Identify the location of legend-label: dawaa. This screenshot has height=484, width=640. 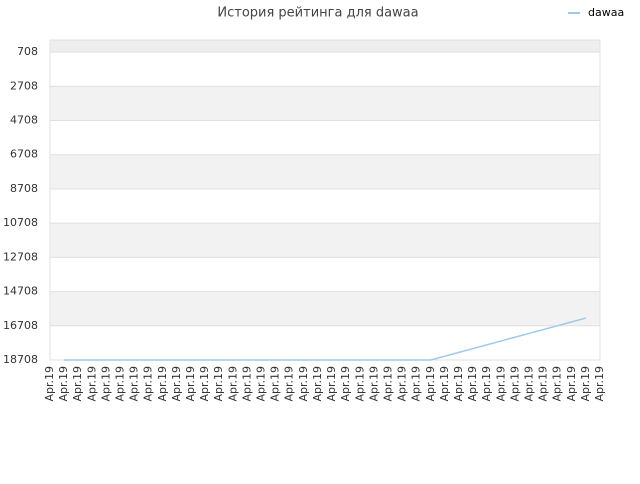
(606, 12).